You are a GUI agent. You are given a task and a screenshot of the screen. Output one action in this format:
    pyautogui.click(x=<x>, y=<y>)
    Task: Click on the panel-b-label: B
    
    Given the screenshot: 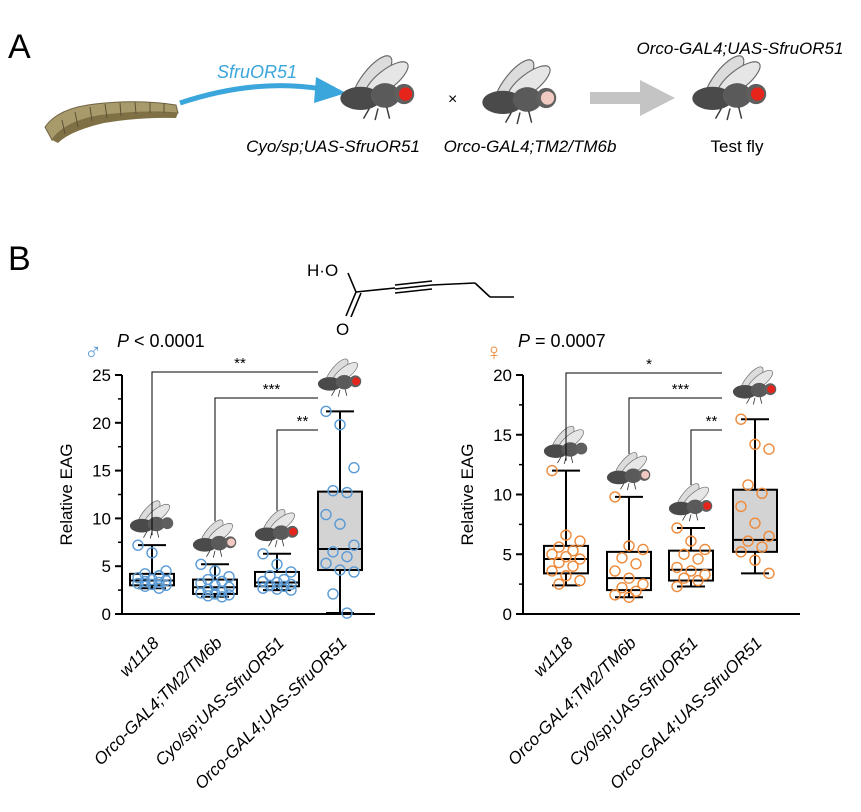 What is the action you would take?
    pyautogui.click(x=19, y=259)
    